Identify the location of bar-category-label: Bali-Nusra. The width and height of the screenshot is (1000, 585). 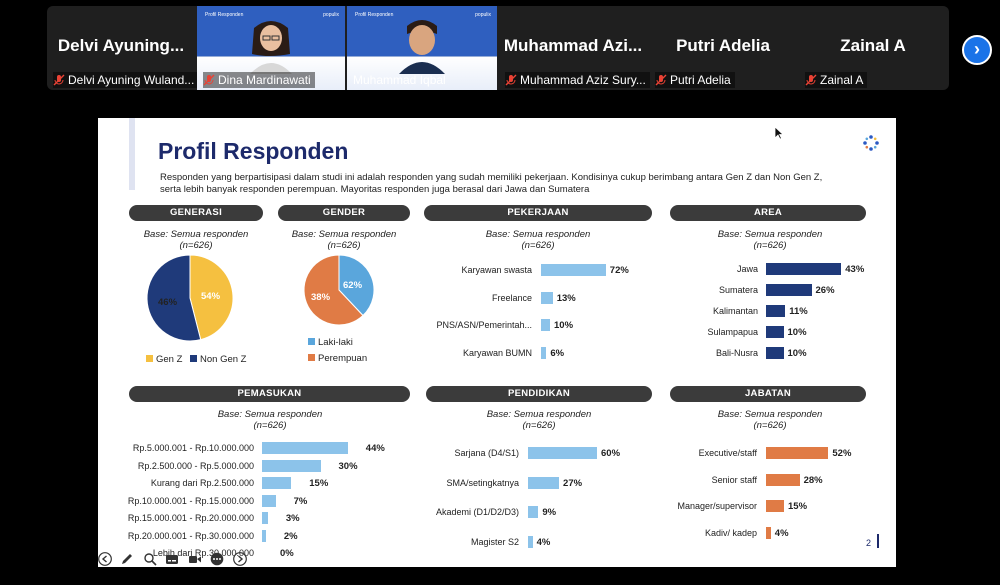
(736, 353).